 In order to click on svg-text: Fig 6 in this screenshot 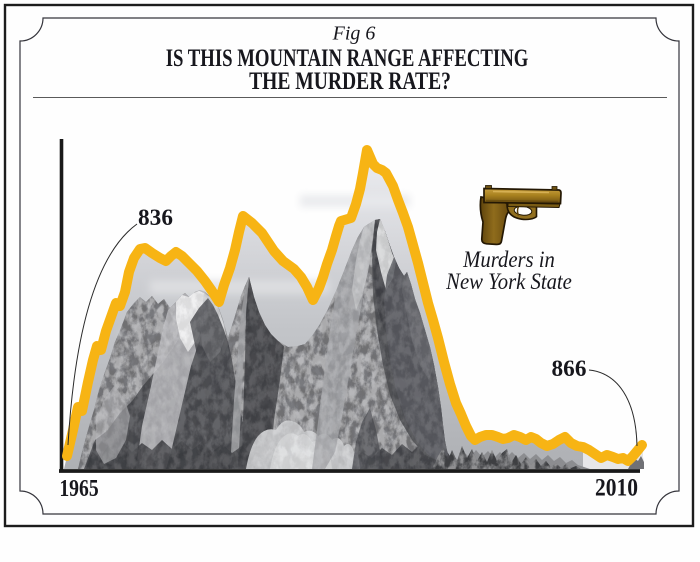, I will do `click(354, 34)`.